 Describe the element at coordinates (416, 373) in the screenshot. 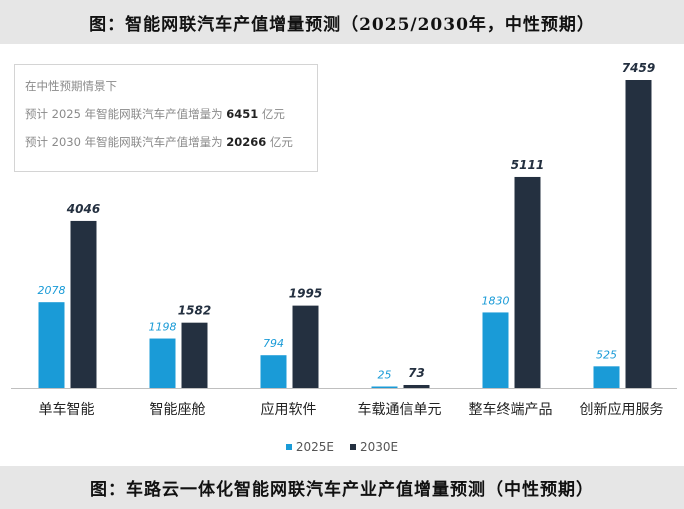

I see `data-label-2030E-3: 73` at that location.